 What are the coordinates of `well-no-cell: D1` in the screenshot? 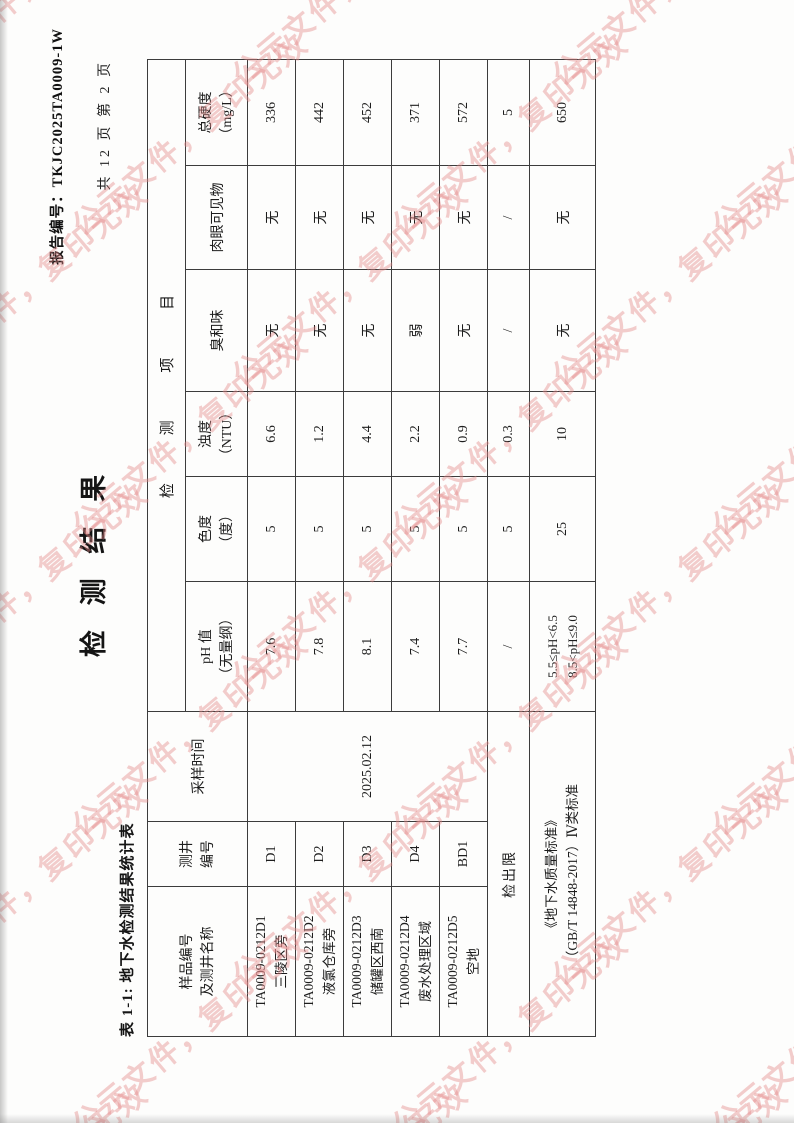 It's located at (271, 854).